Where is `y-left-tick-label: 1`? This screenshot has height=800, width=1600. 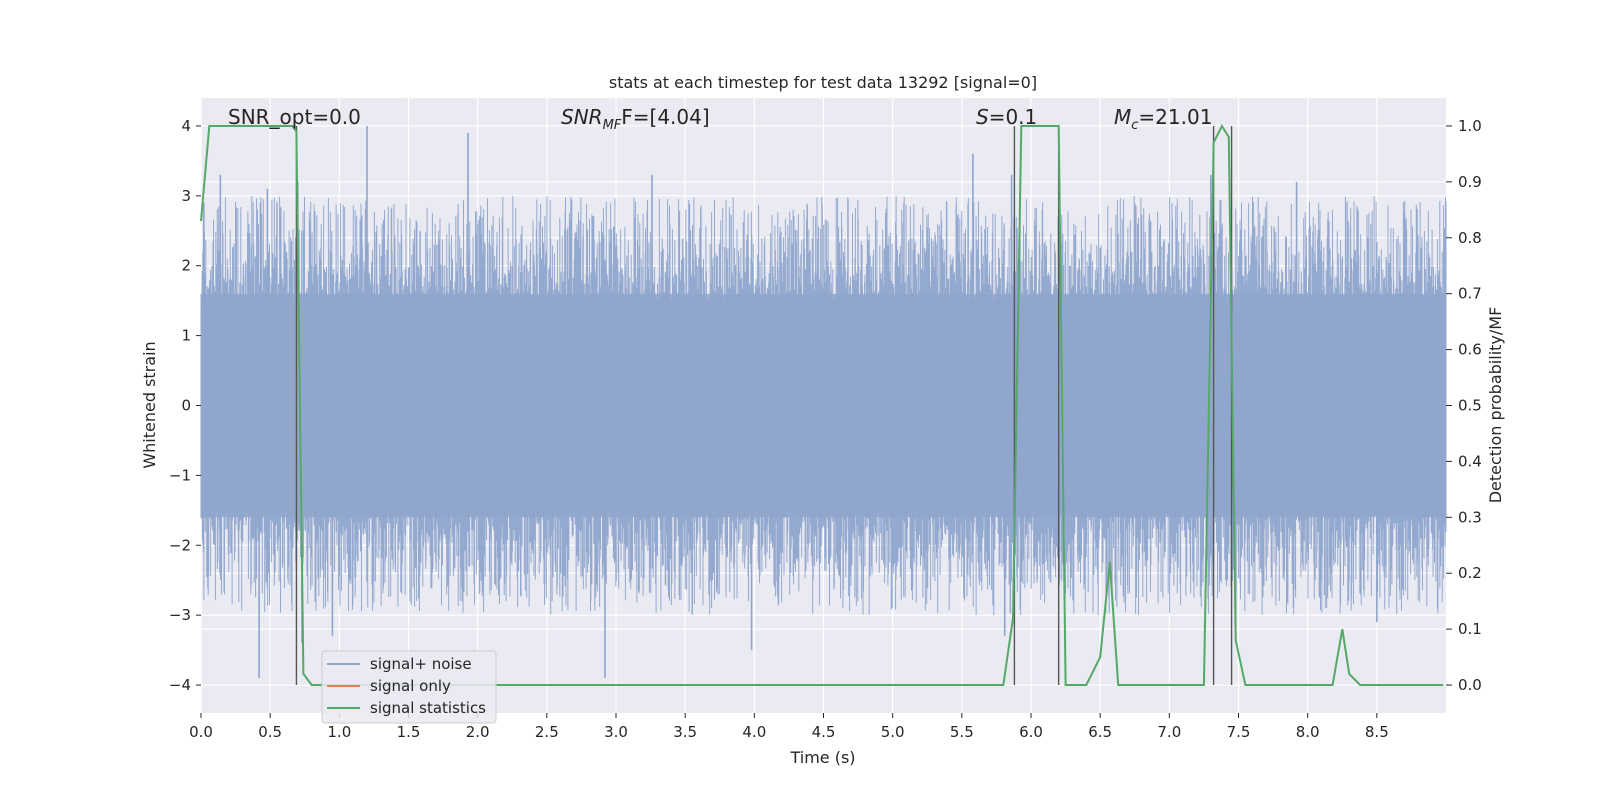
y-left-tick-label: 1 is located at coordinates (186, 336).